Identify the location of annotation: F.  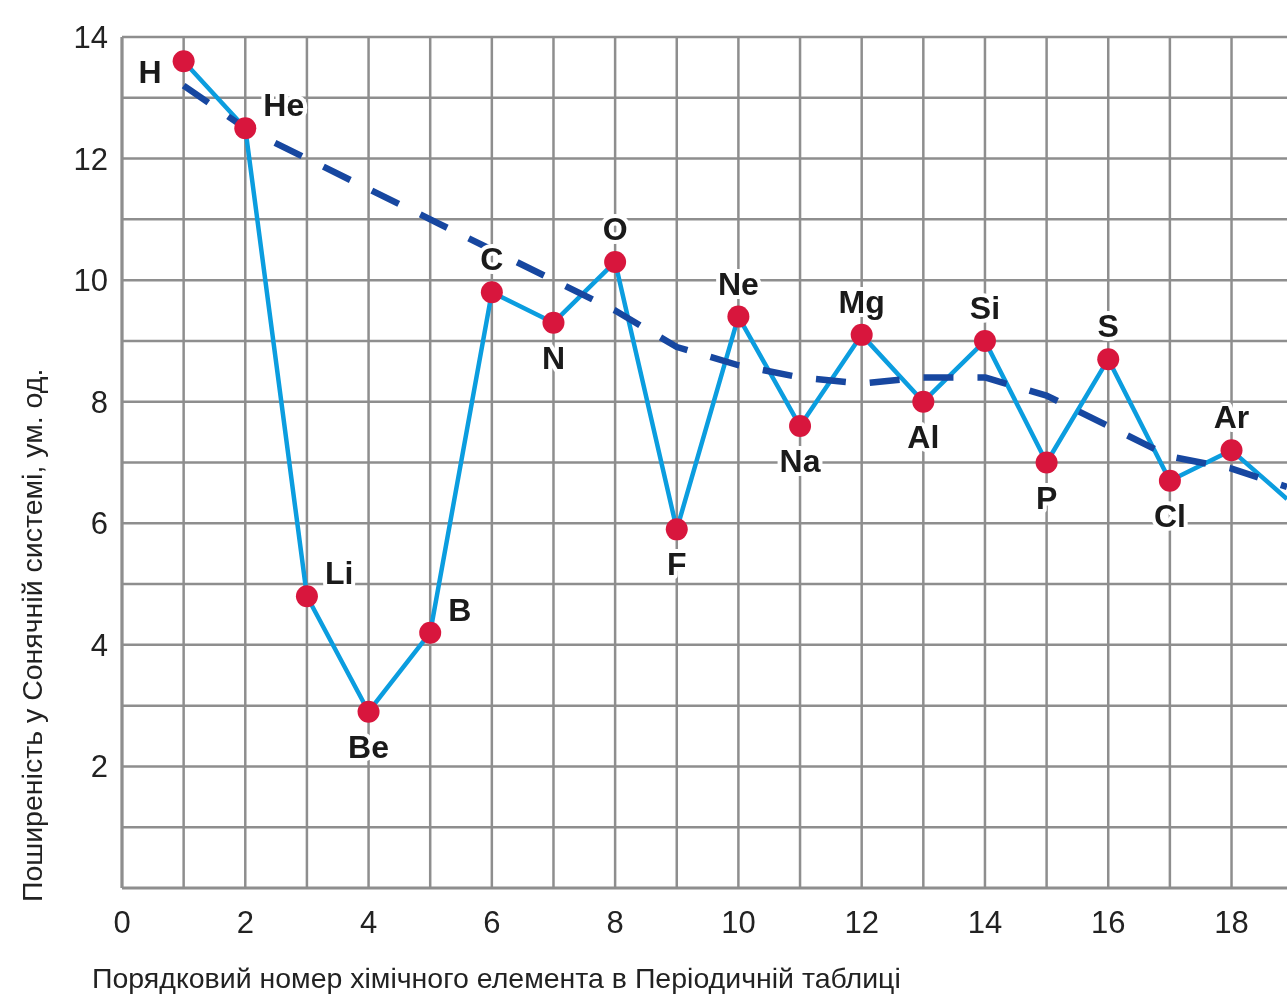
(676, 564).